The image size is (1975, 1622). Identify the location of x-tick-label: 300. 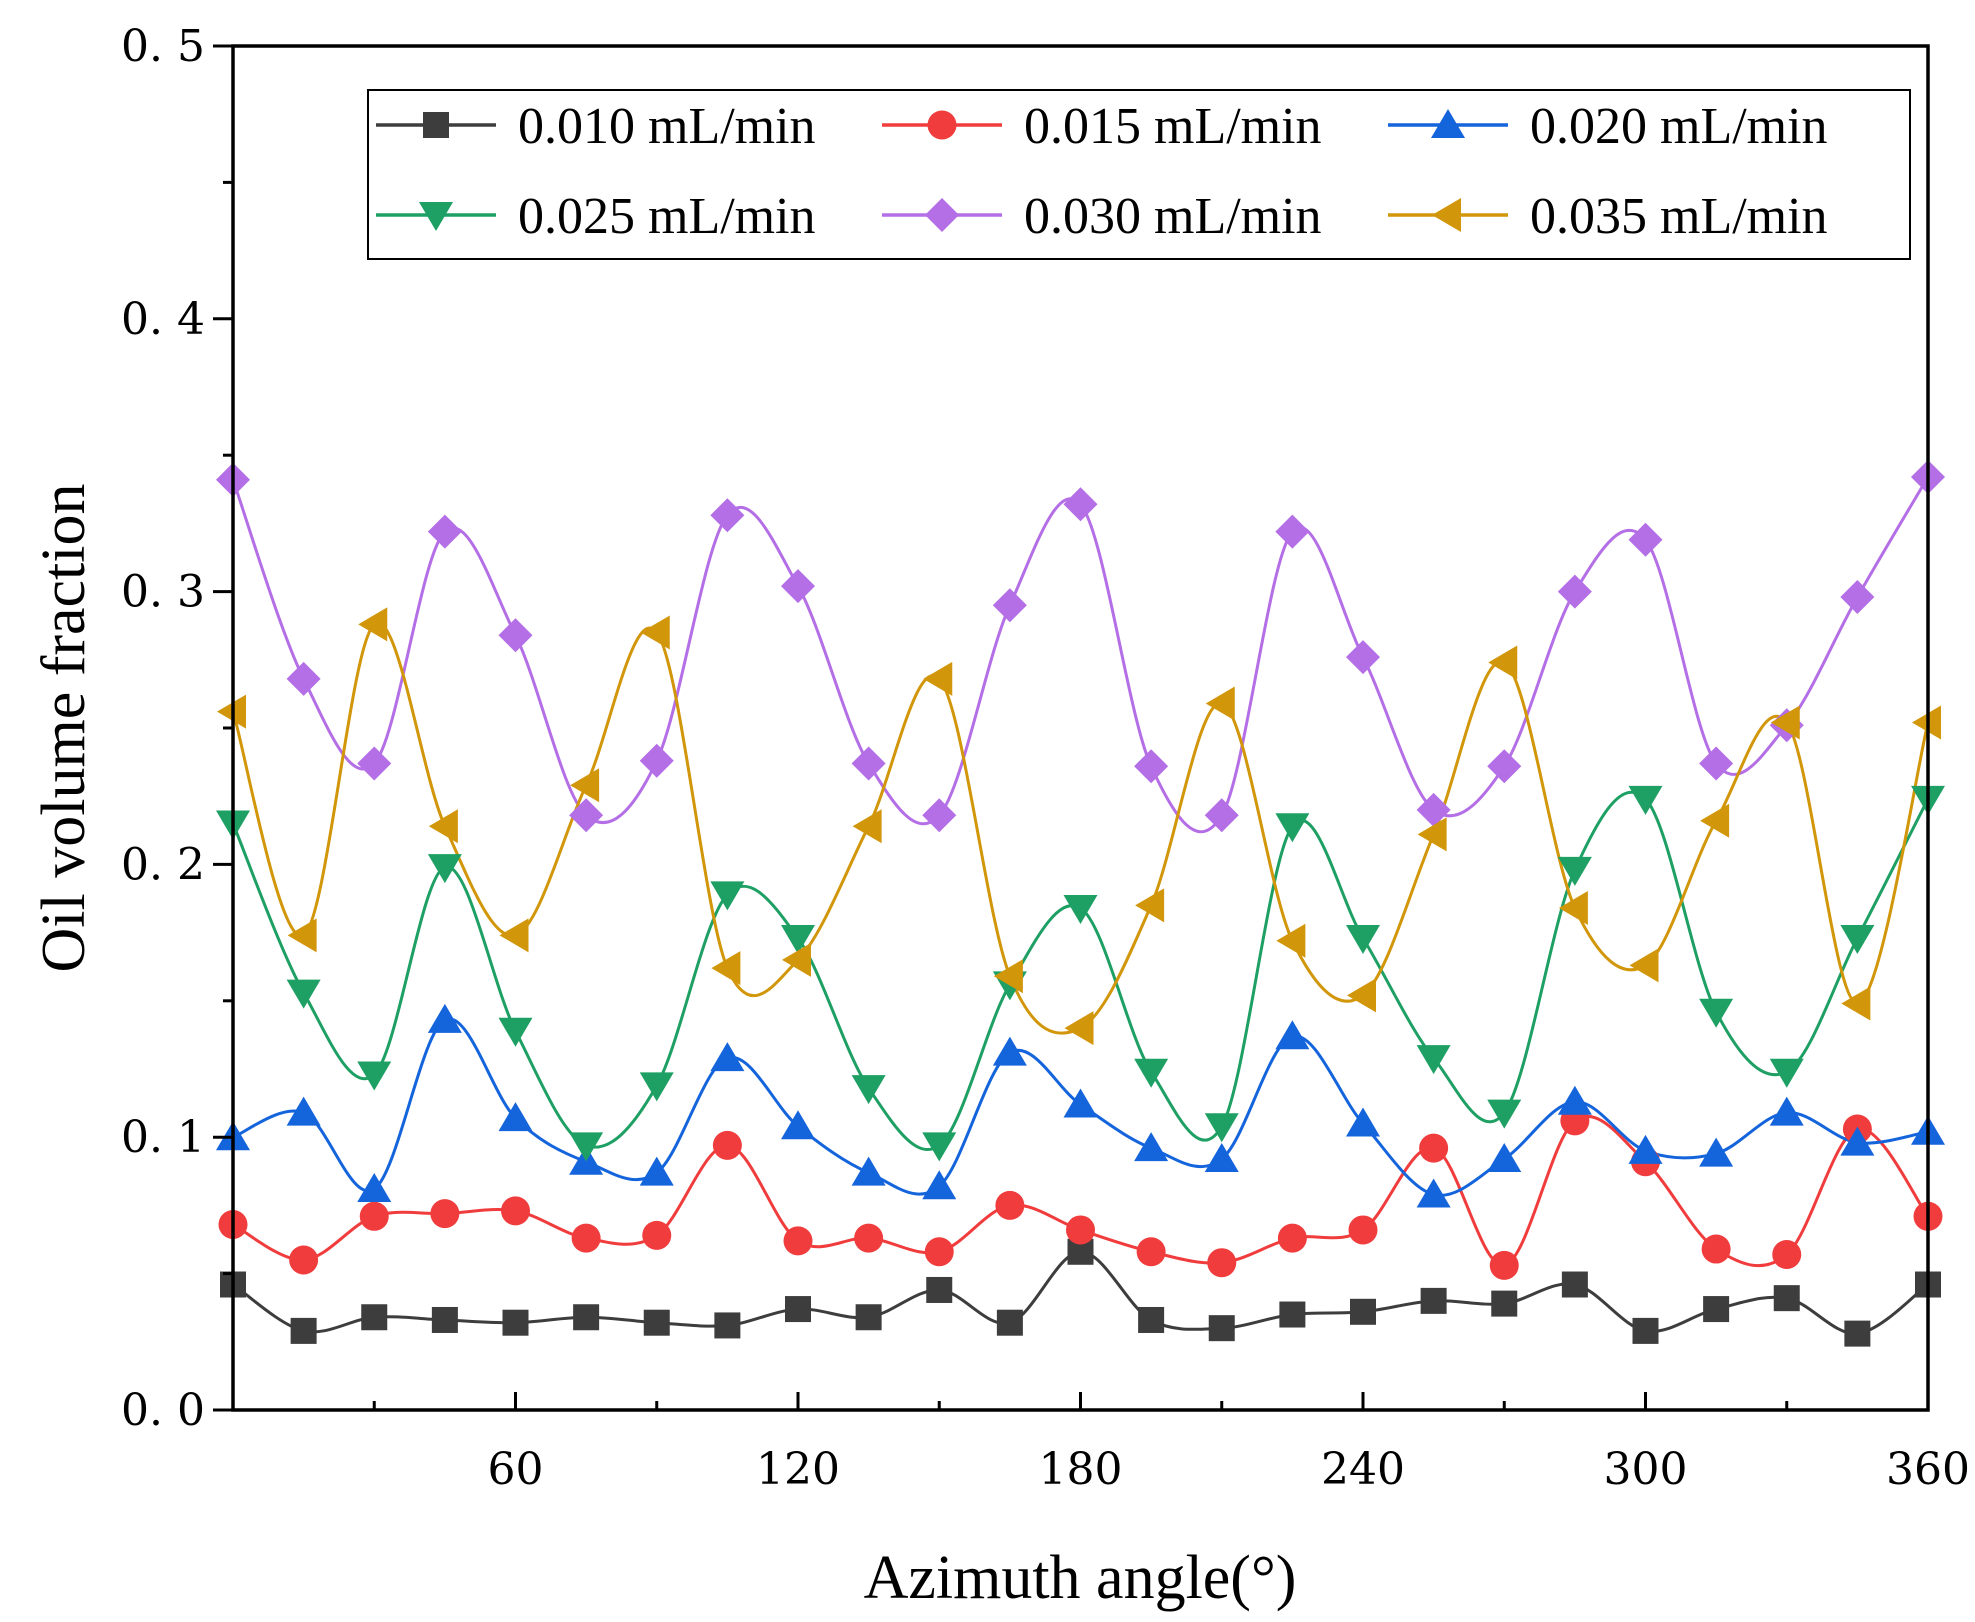
(1646, 1469).